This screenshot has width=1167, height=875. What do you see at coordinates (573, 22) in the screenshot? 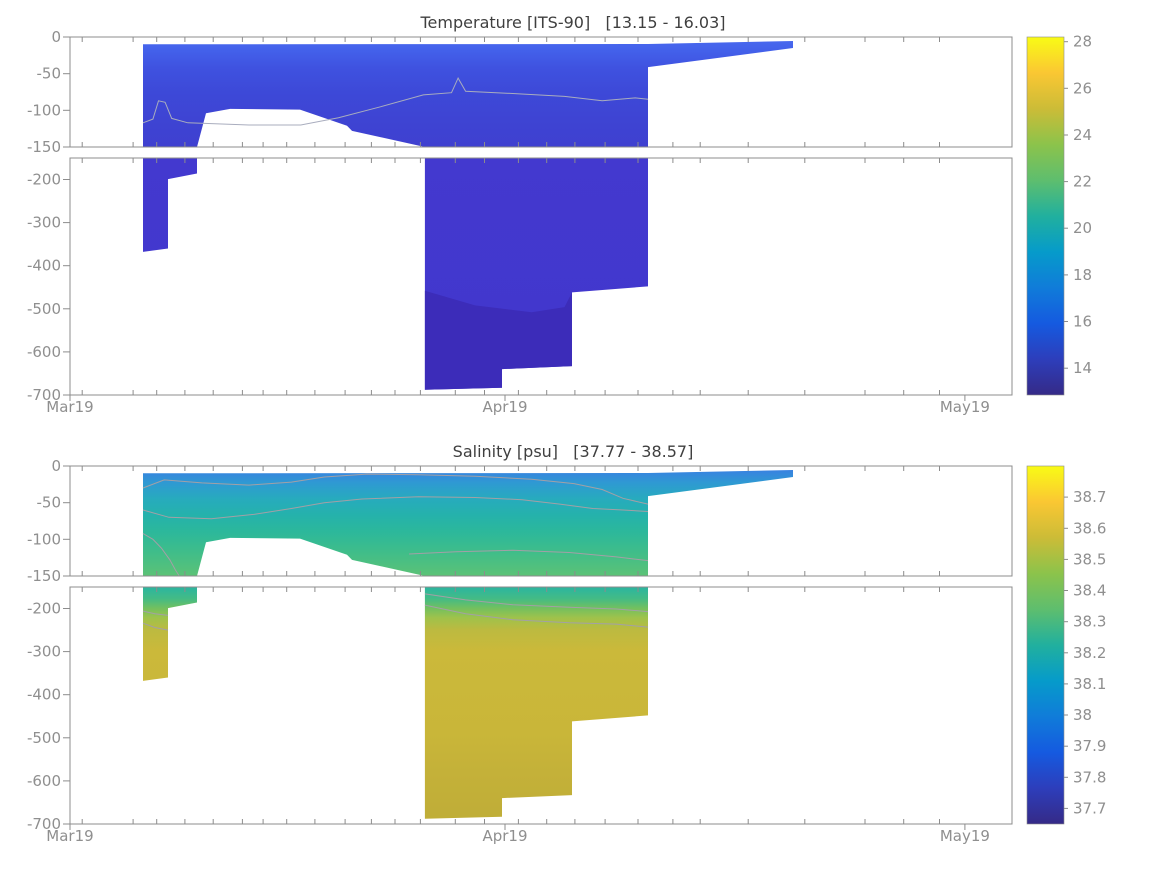
I see `temperature-chart-title: Temperature [ITS-90] [13.15 - 16.03]` at bounding box center [573, 22].